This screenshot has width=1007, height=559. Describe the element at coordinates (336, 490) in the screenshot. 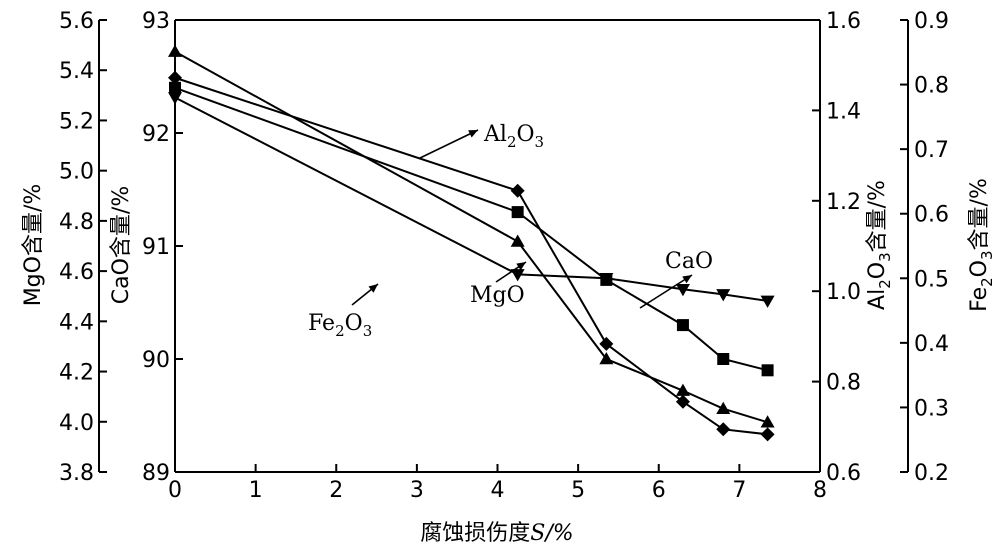

I see `x-tick-label: 2` at that location.